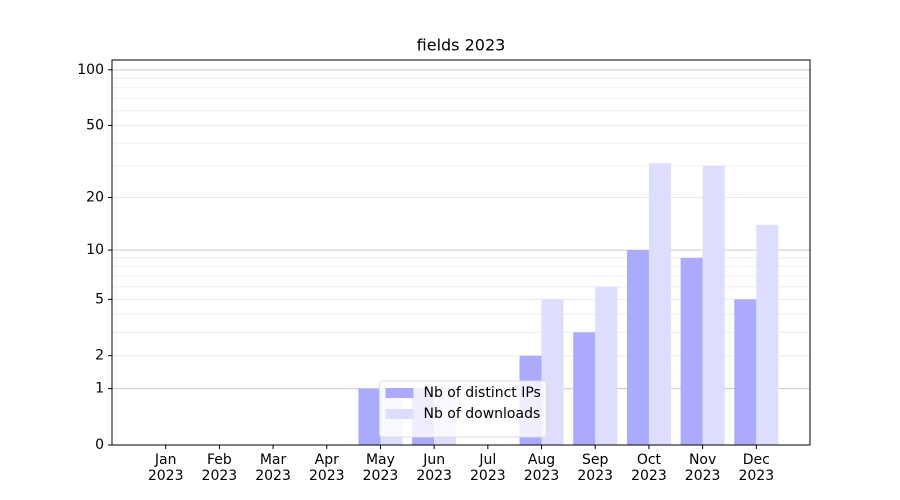 The width and height of the screenshot is (900, 500). Describe the element at coordinates (541, 468) in the screenshot. I see `x-tick-label: Aug 2023` at that location.